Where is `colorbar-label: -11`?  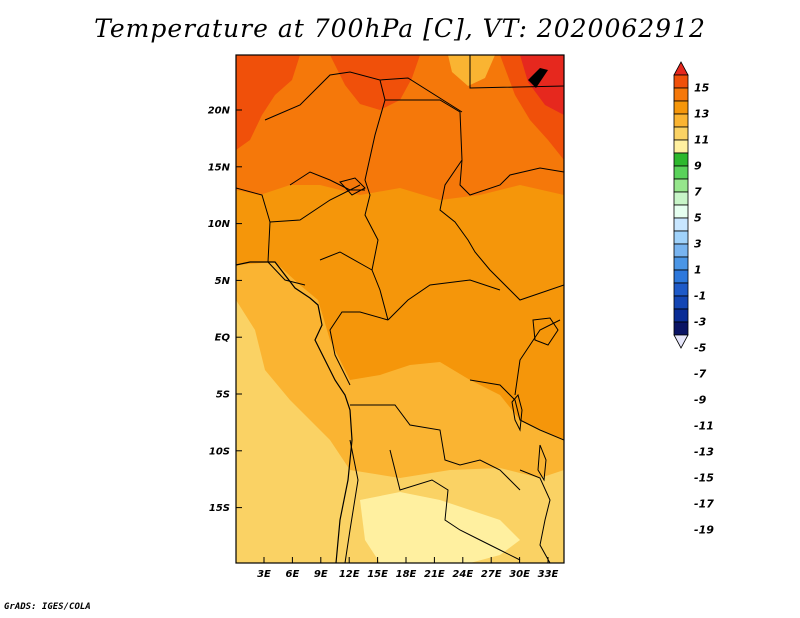 colorbar-label: -11 is located at coordinates (704, 426).